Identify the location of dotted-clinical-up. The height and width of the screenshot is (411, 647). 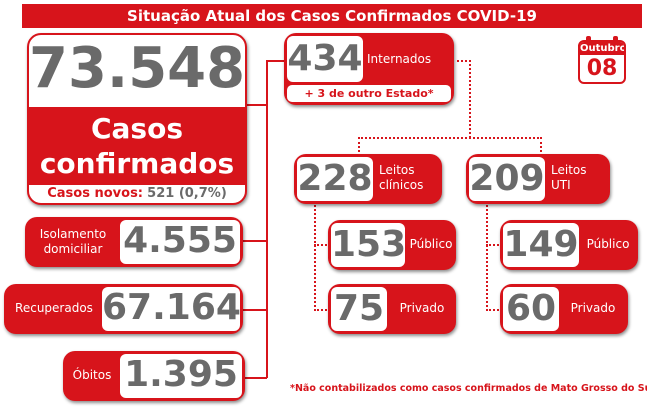
(359, 146).